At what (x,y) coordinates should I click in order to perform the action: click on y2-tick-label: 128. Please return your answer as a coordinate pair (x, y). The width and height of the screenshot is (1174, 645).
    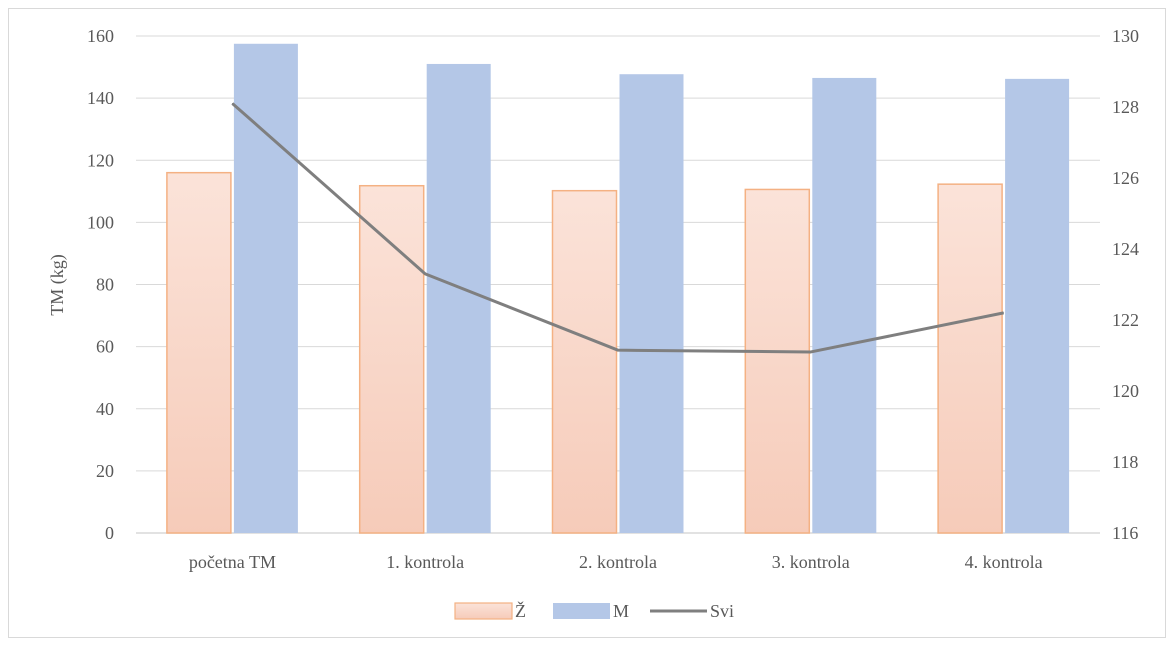
    Looking at the image, I should click on (1125, 107).